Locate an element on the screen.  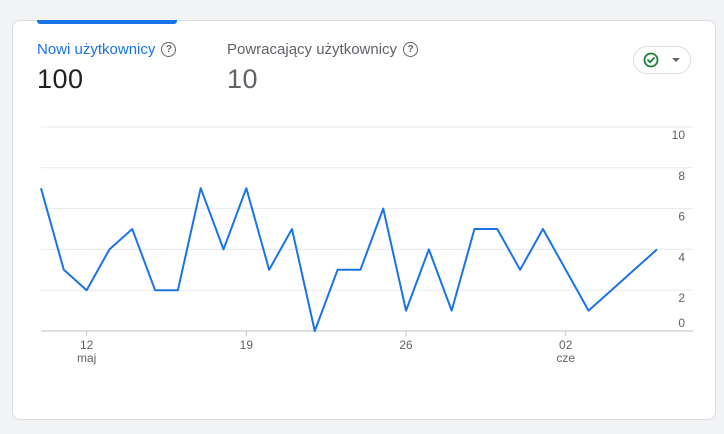
y-tick-label: 6 is located at coordinates (681, 217).